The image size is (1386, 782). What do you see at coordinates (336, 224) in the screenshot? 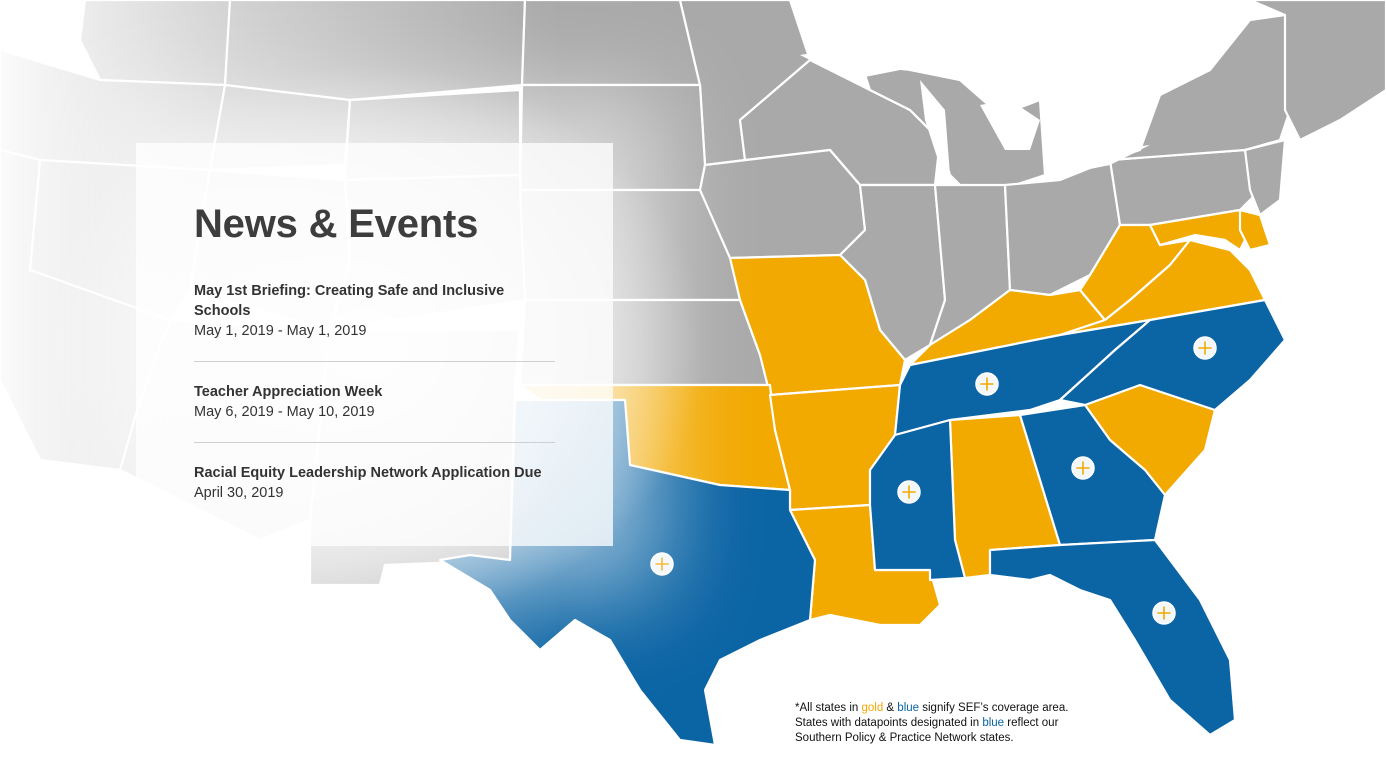
I see `news-events-heading: News & Events` at bounding box center [336, 224].